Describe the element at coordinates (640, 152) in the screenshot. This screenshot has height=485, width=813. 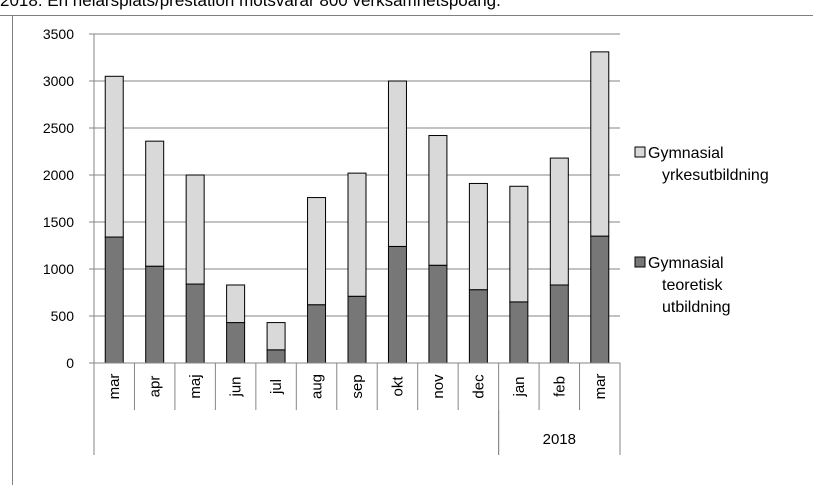
I see `legend-swatch-yrkes` at that location.